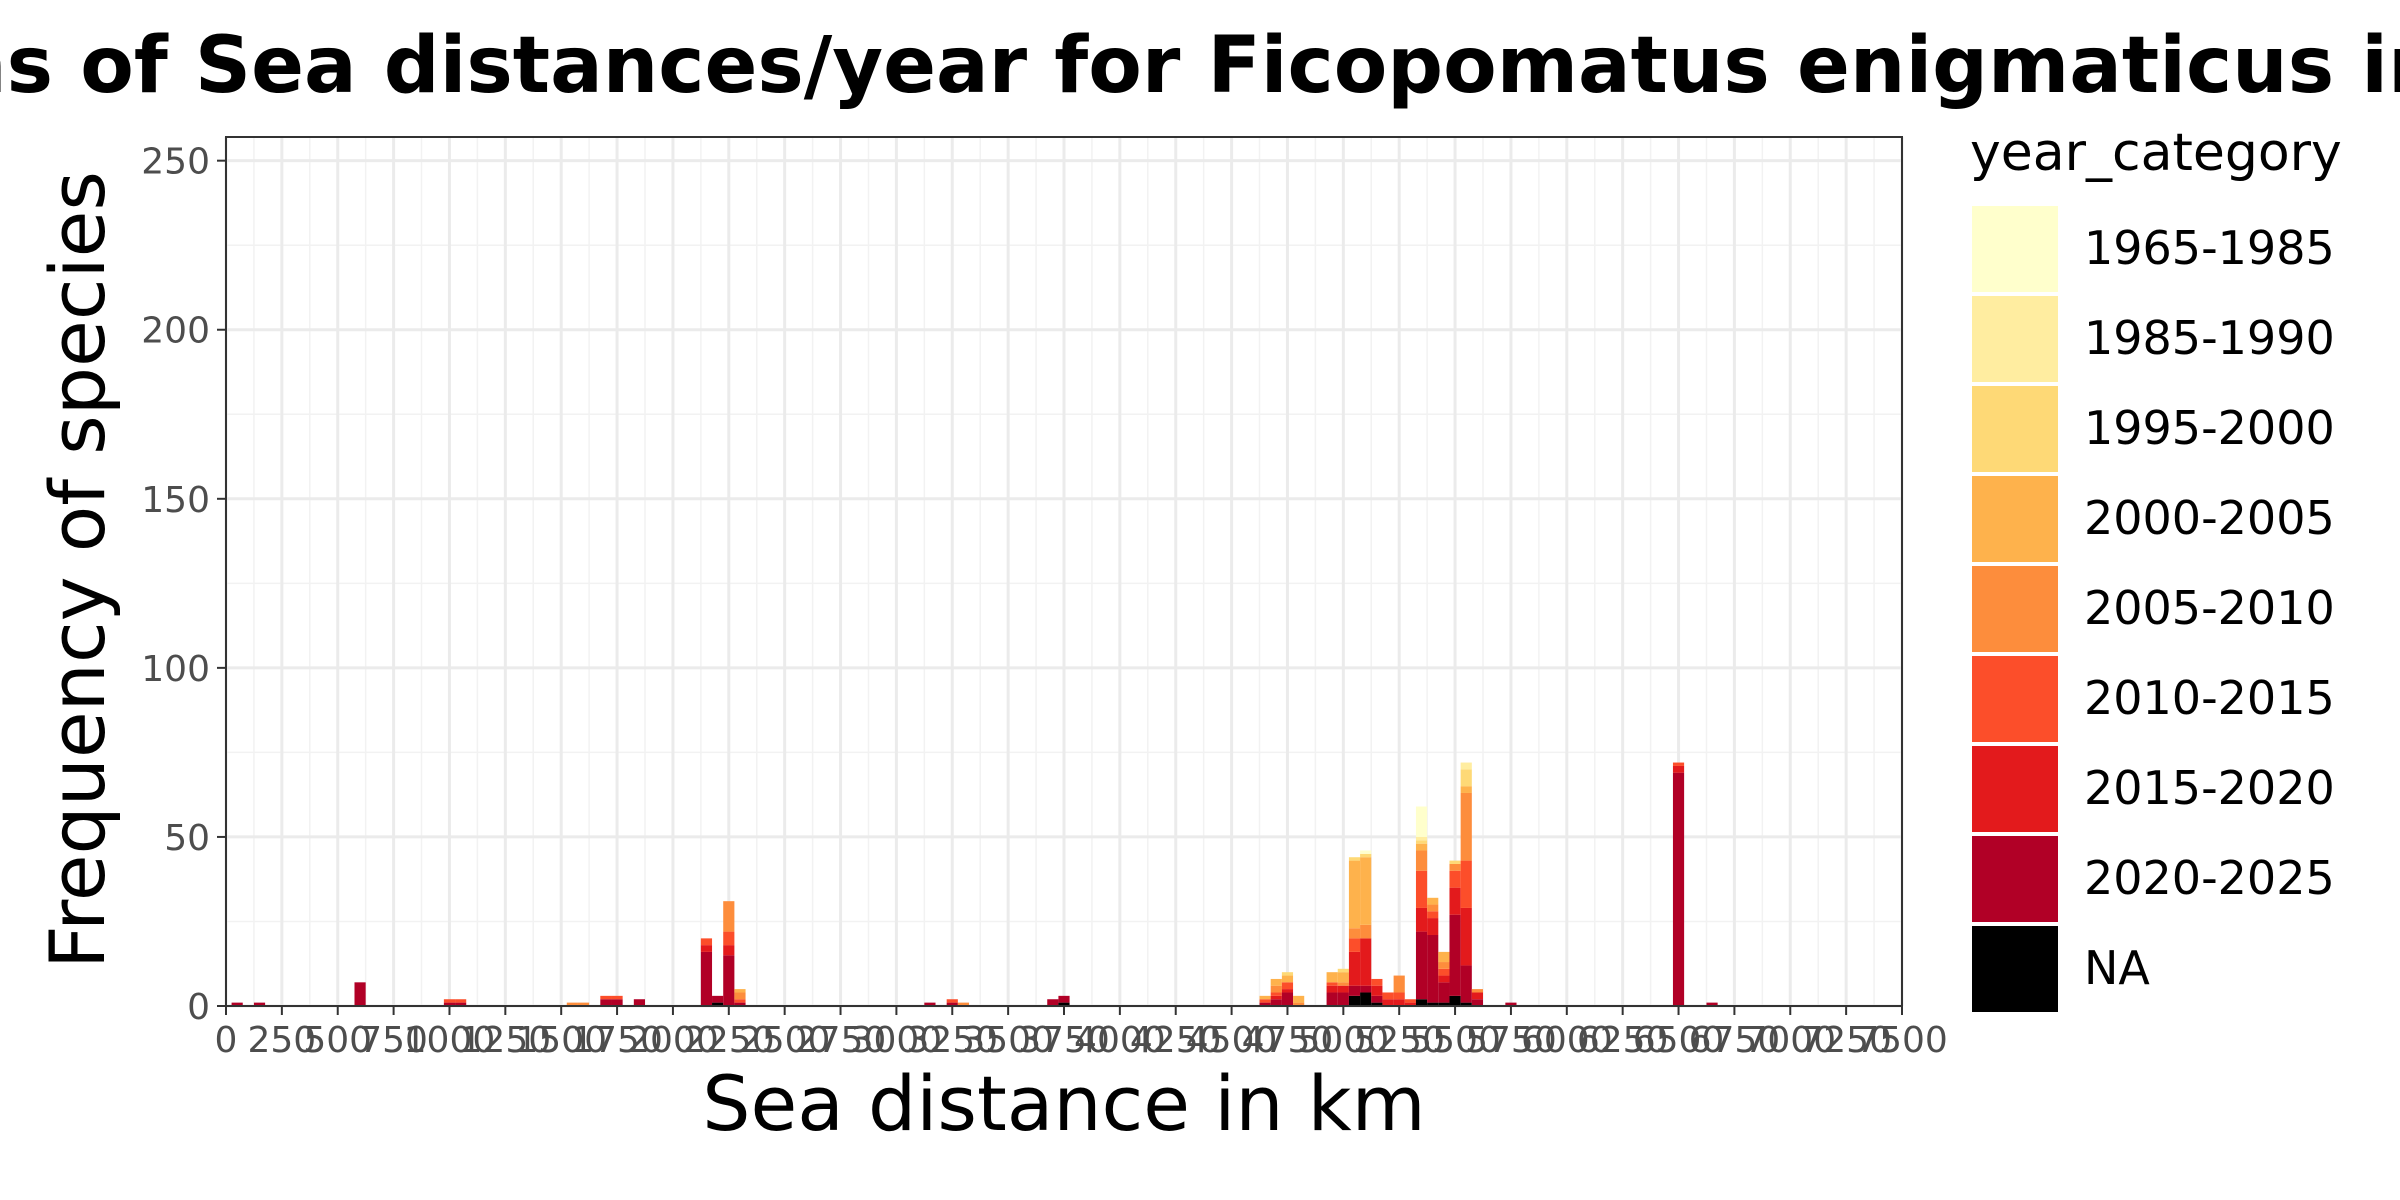 This screenshot has height=1200, width=2400. I want to click on legend-label: 2010-2015, so click(2209, 698).